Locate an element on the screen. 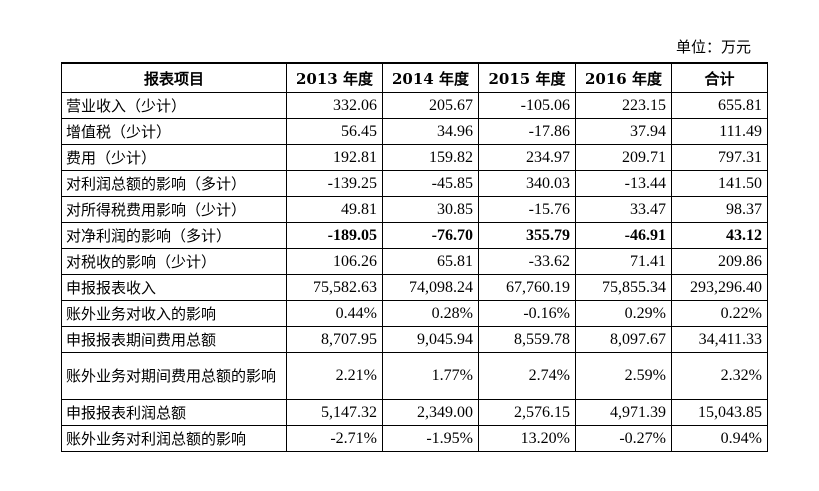 Image resolution: width=819 pixels, height=491 pixels. cell-value: 2.21% is located at coordinates (334, 376).